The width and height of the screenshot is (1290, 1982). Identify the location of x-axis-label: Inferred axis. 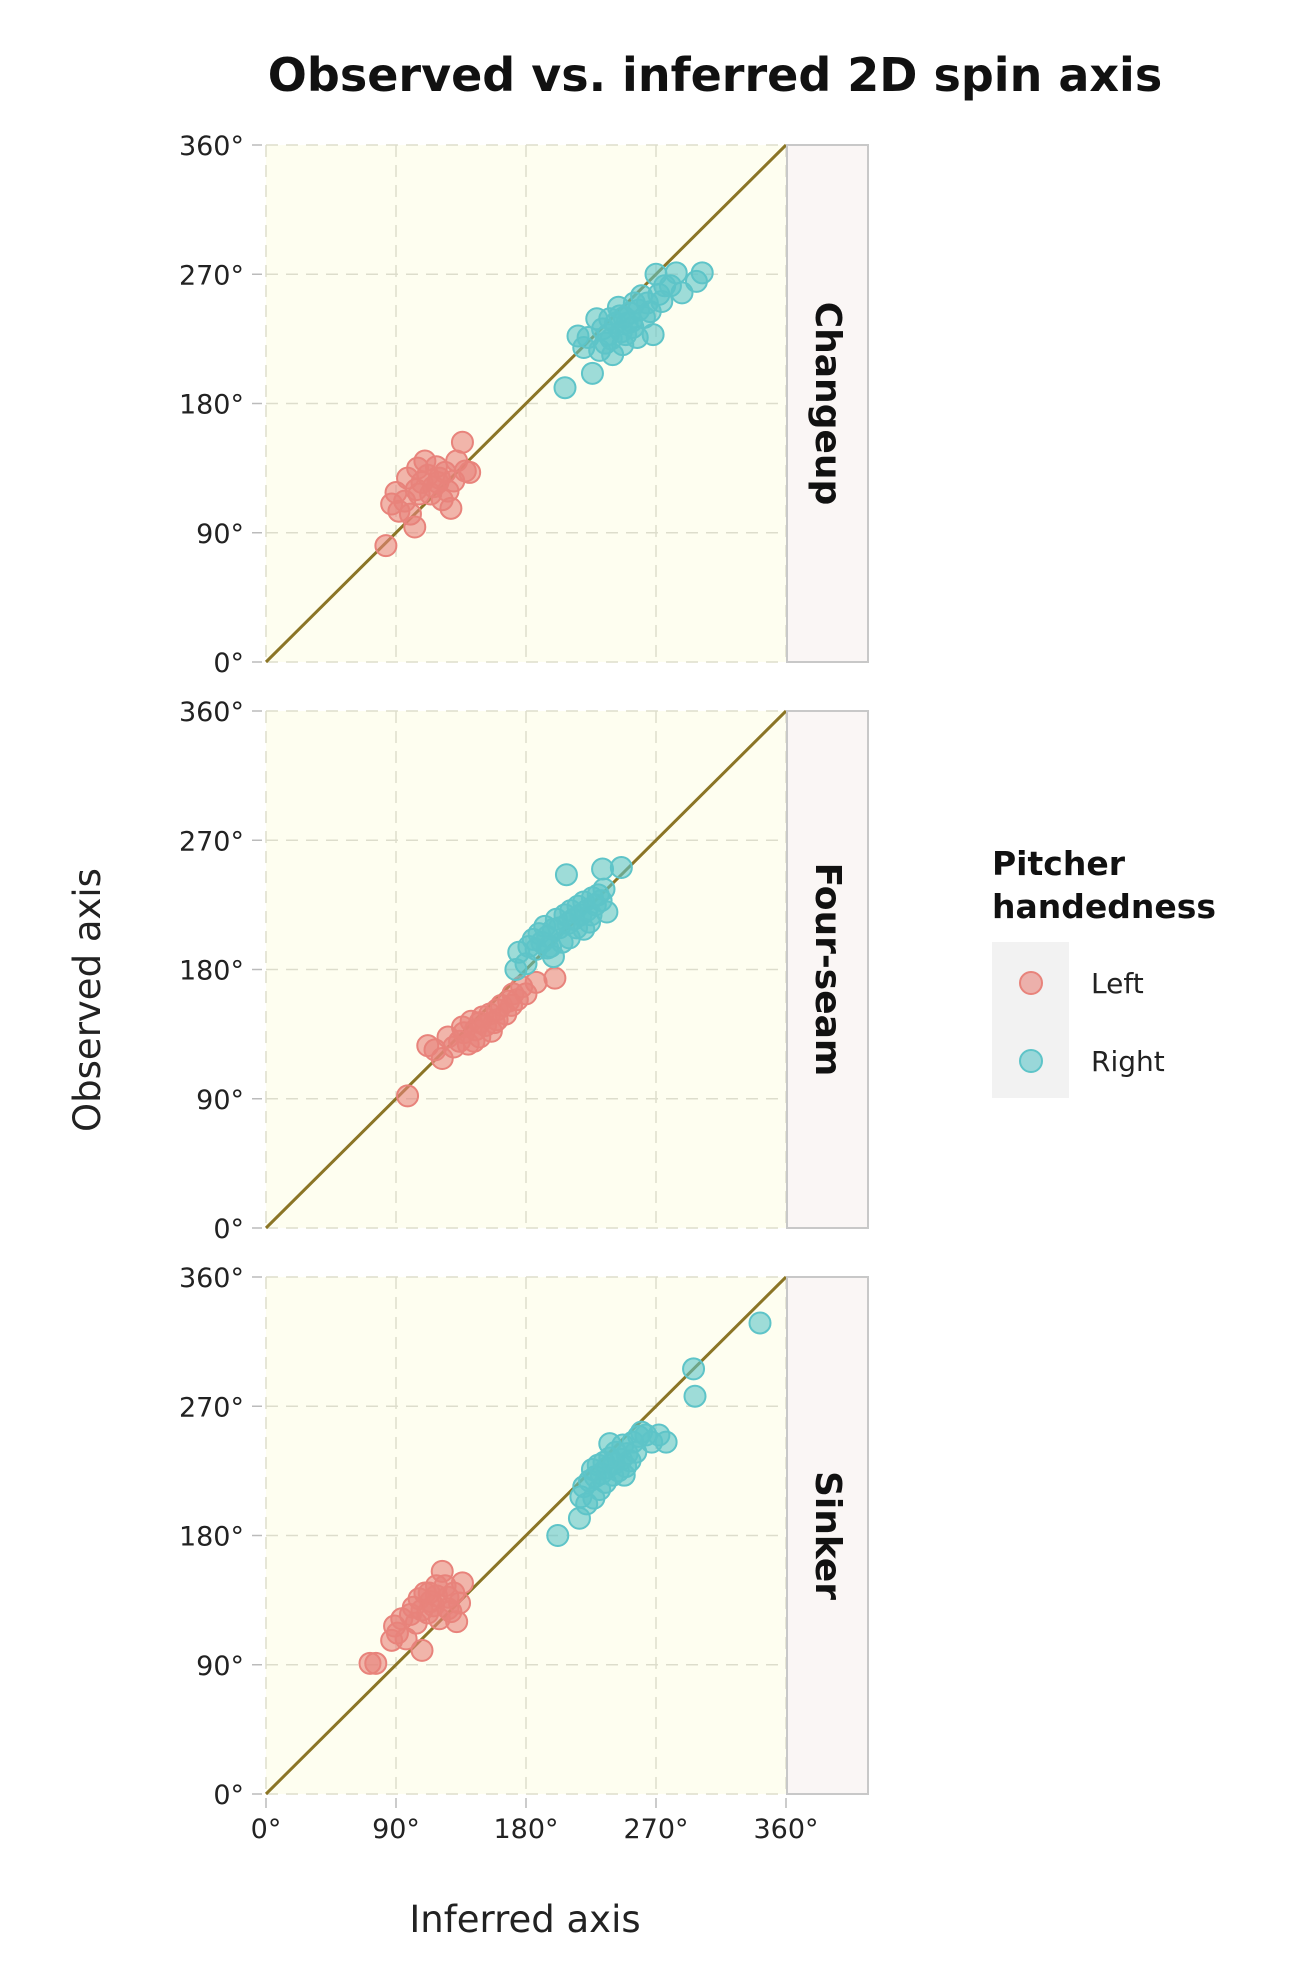
(524, 1919).